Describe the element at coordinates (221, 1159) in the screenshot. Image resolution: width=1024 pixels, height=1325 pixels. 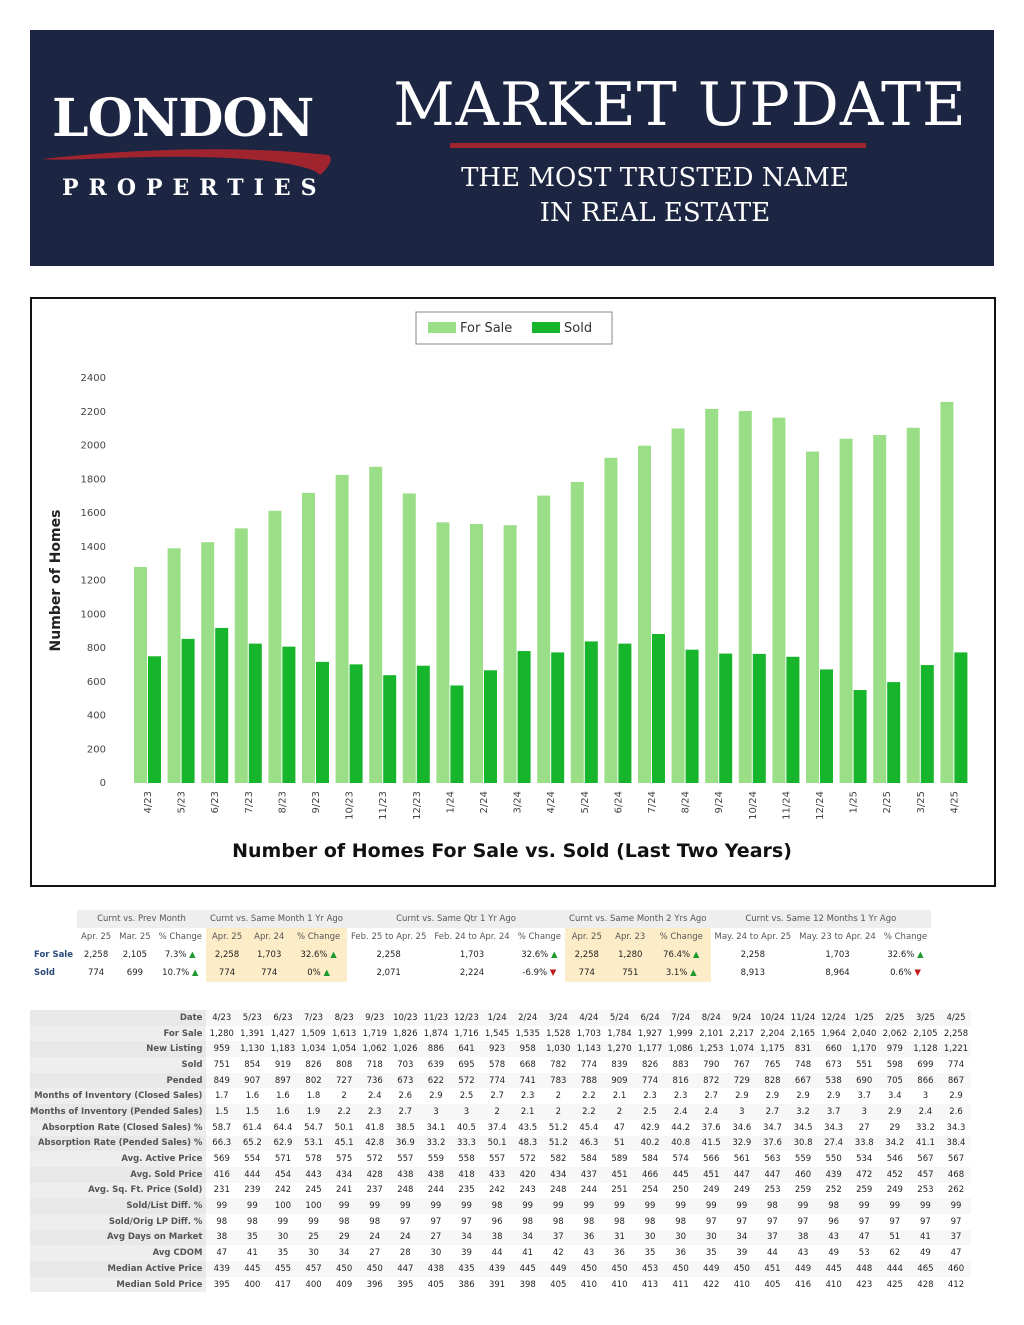
I see `table-cell: 569` at that location.